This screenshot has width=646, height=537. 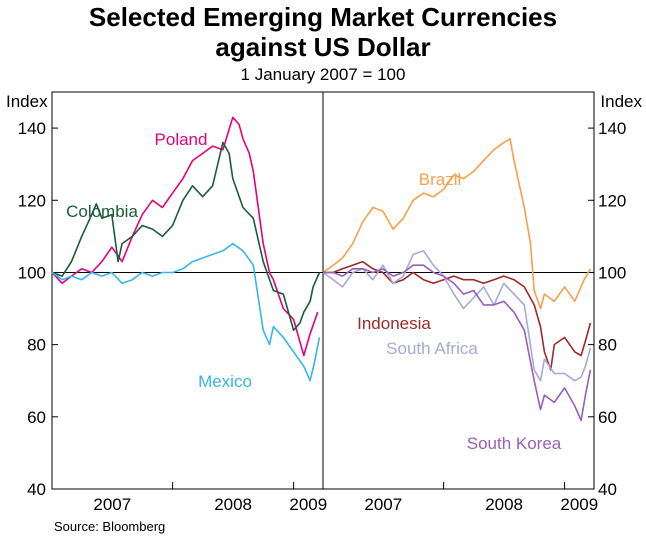 I want to click on source-note: Source: Bloomberg, so click(x=109, y=526).